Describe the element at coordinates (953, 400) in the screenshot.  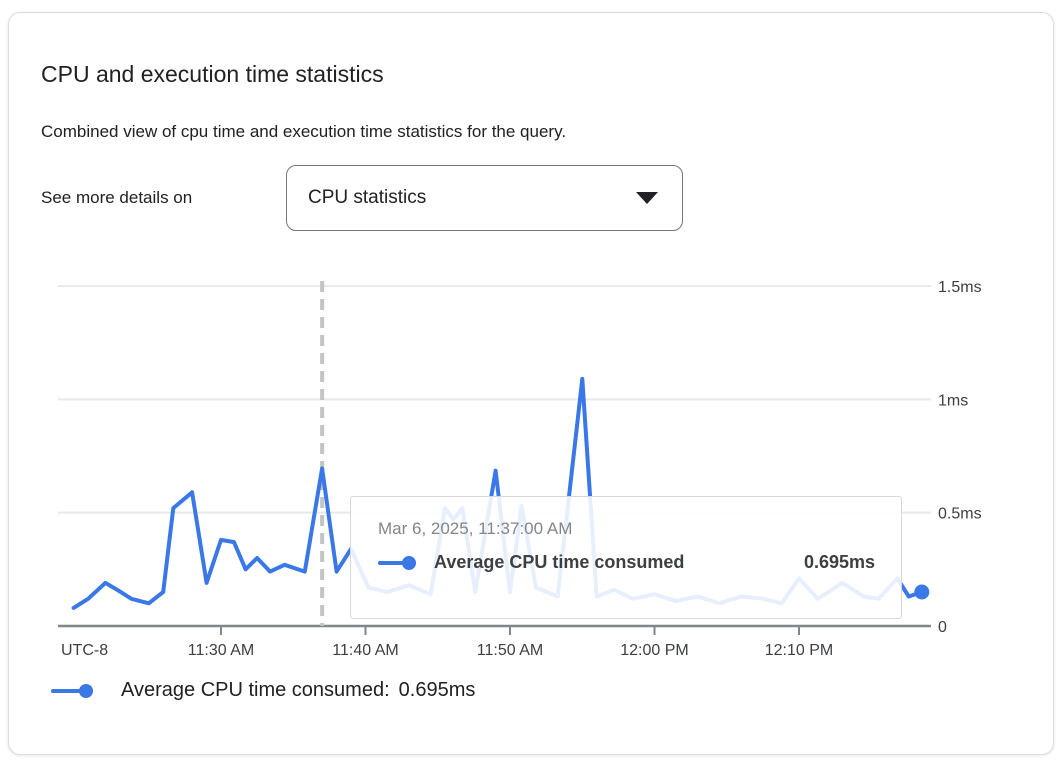
I see `y-axis-label: 1ms` at that location.